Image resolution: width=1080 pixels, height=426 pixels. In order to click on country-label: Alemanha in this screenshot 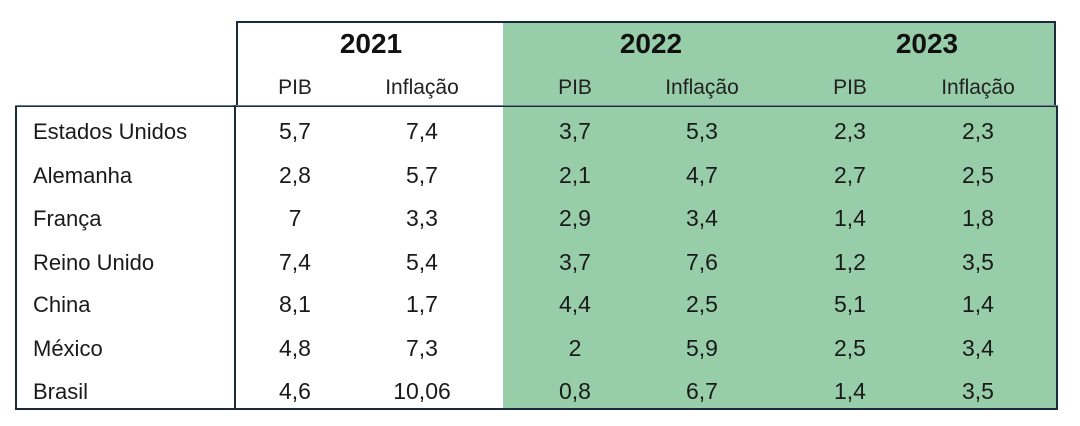, I will do `click(83, 175)`.